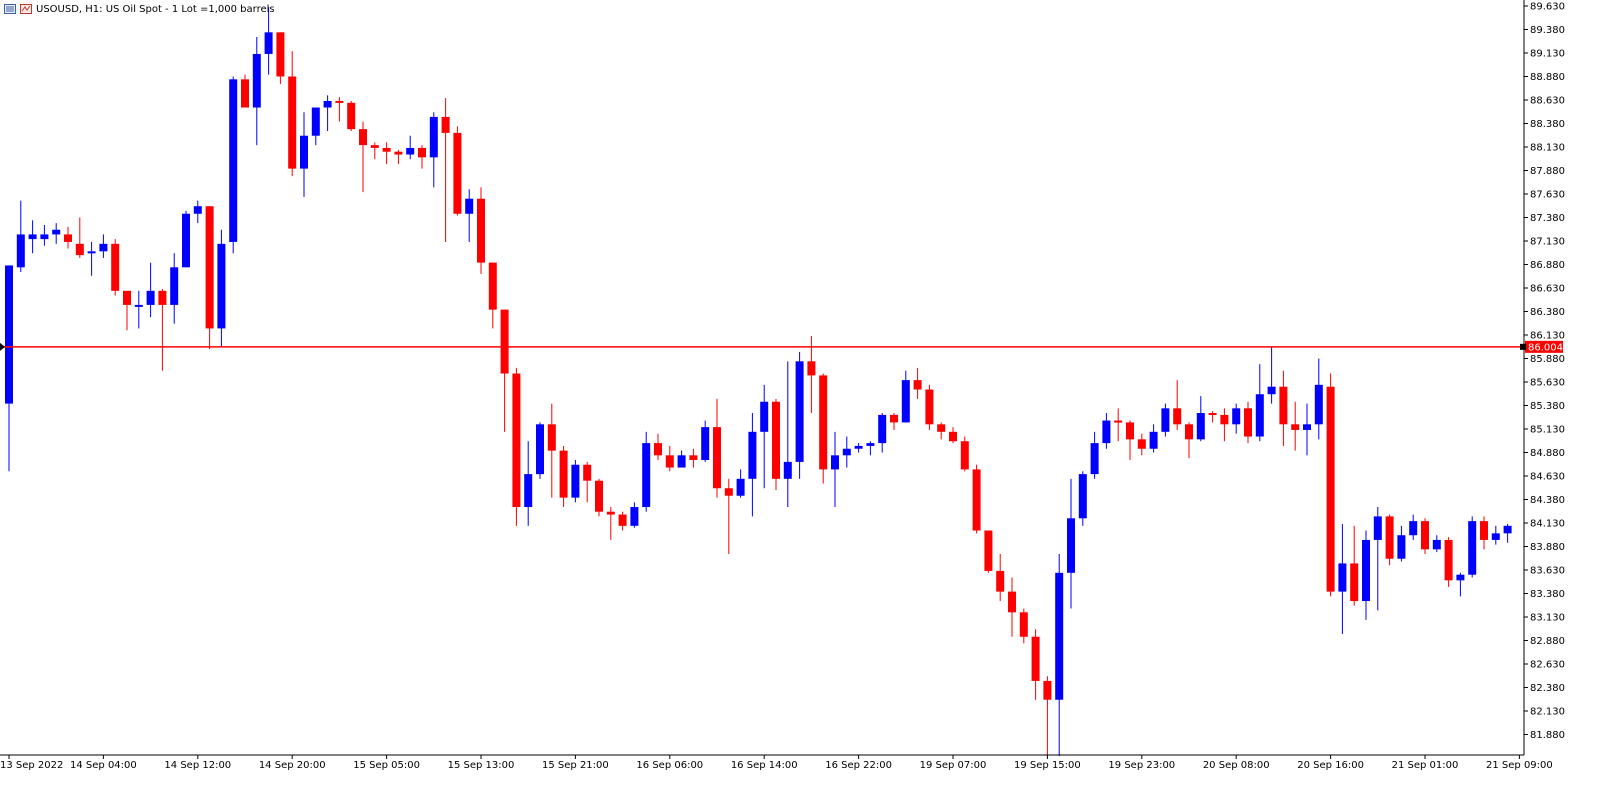  What do you see at coordinates (1547, 453) in the screenshot?
I see `price-tick-label: 84.880` at bounding box center [1547, 453].